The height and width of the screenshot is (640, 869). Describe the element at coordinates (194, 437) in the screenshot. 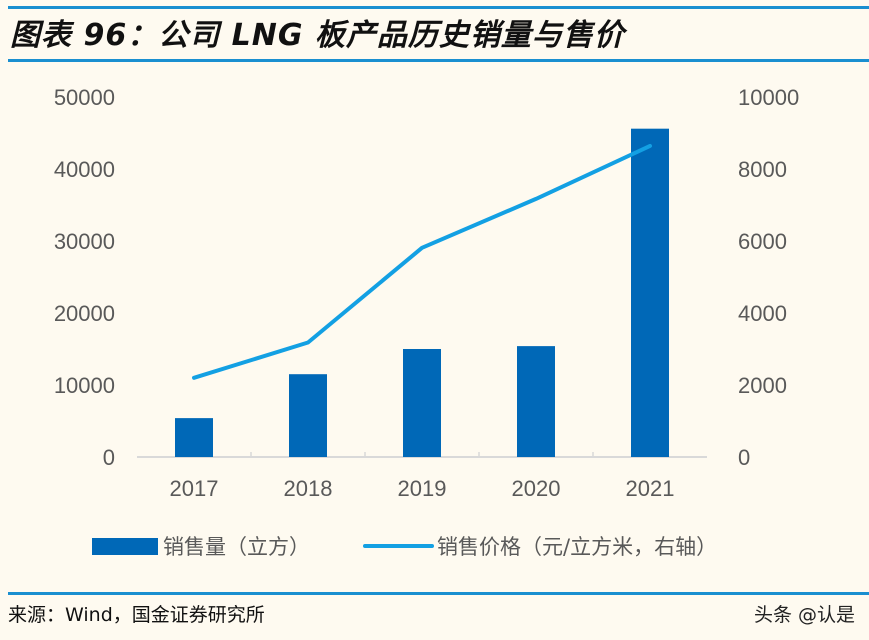

I see `bar-2017` at that location.